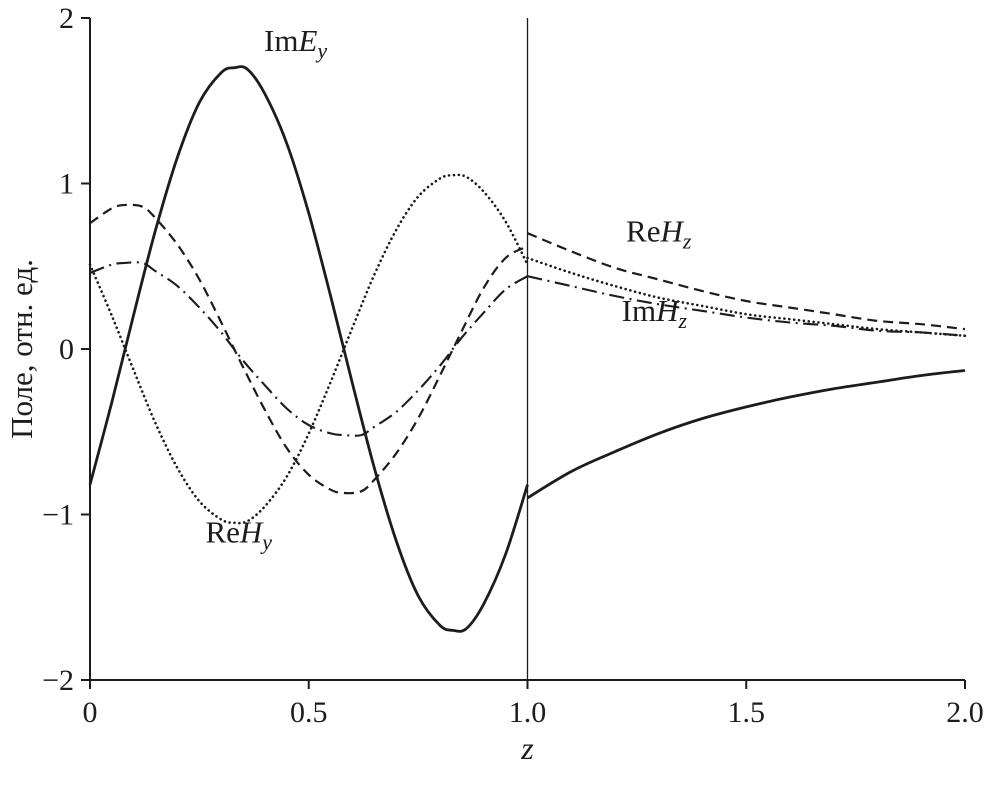 This screenshot has width=992, height=785. Describe the element at coordinates (747, 712) in the screenshot. I see `x-tick-label: 1.5` at that location.